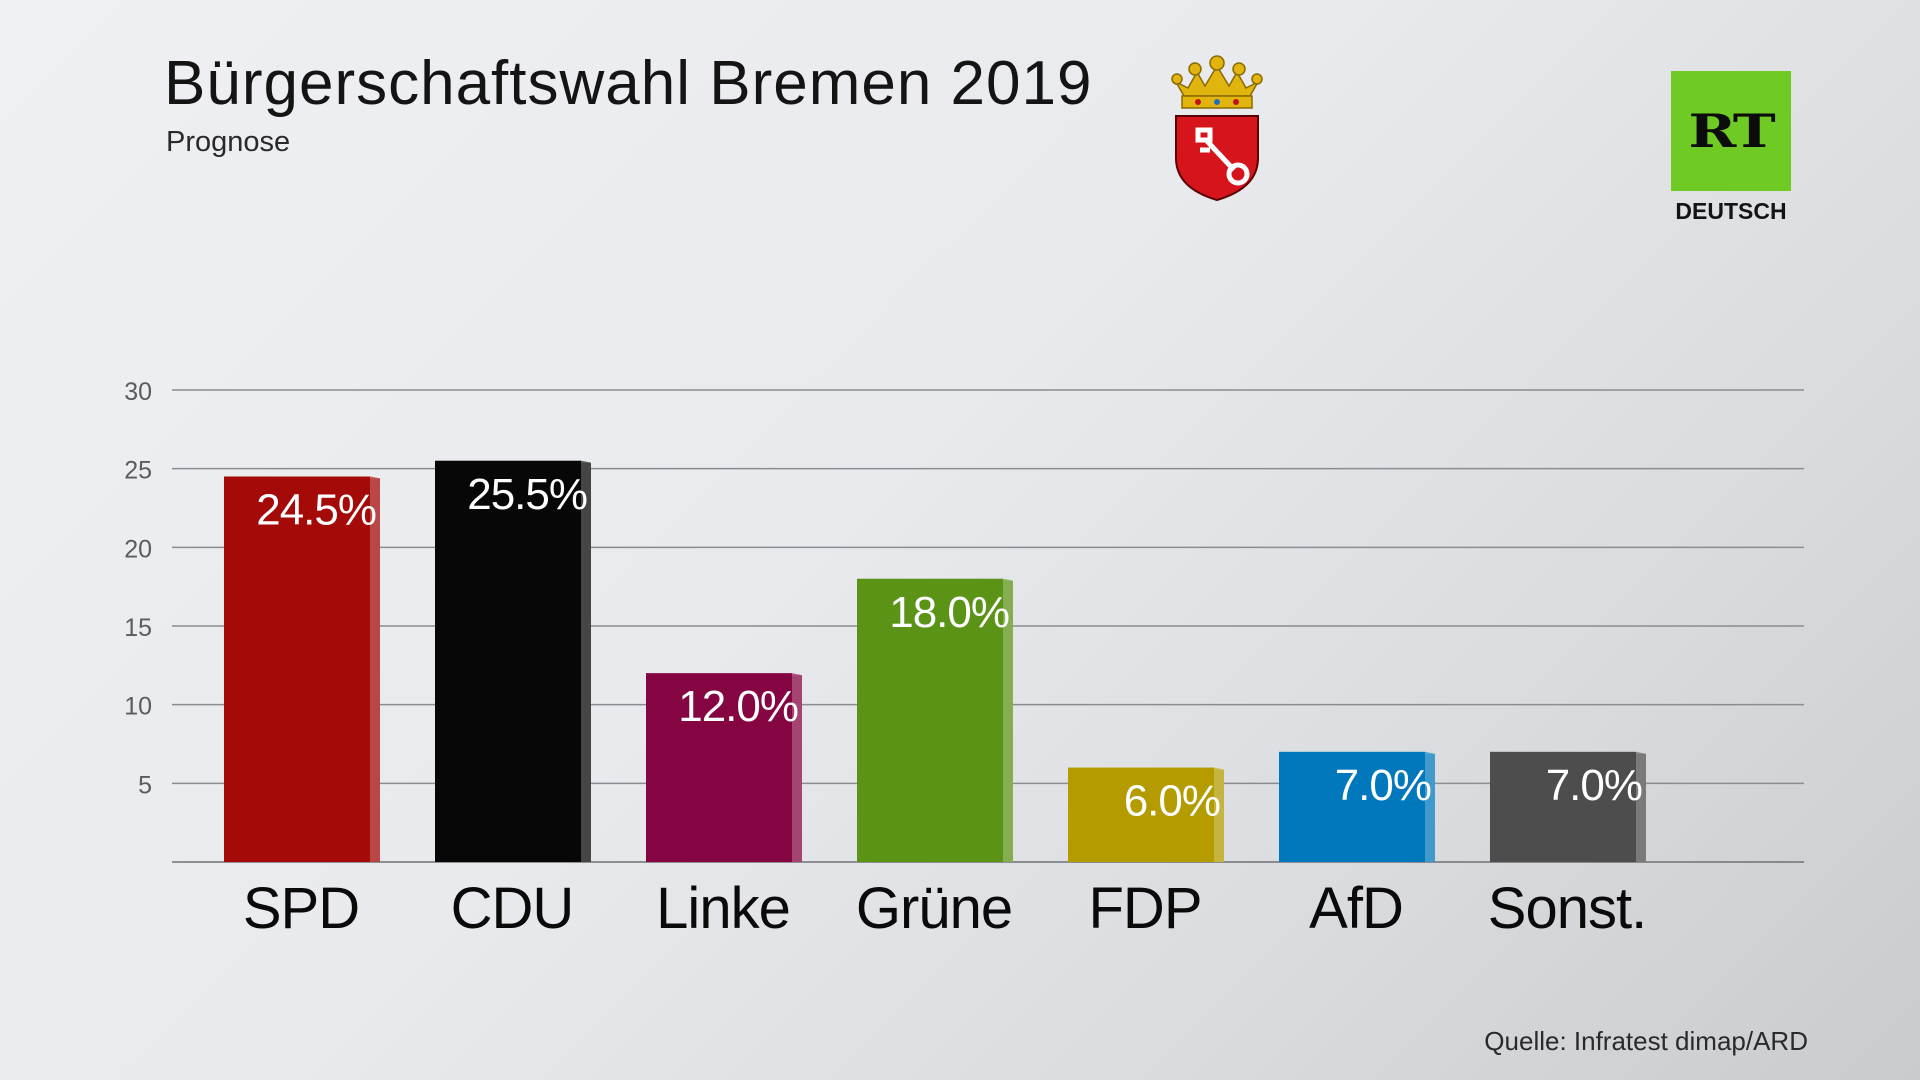 The height and width of the screenshot is (1080, 1920). I want to click on y-tick-label: 5, so click(145, 785).